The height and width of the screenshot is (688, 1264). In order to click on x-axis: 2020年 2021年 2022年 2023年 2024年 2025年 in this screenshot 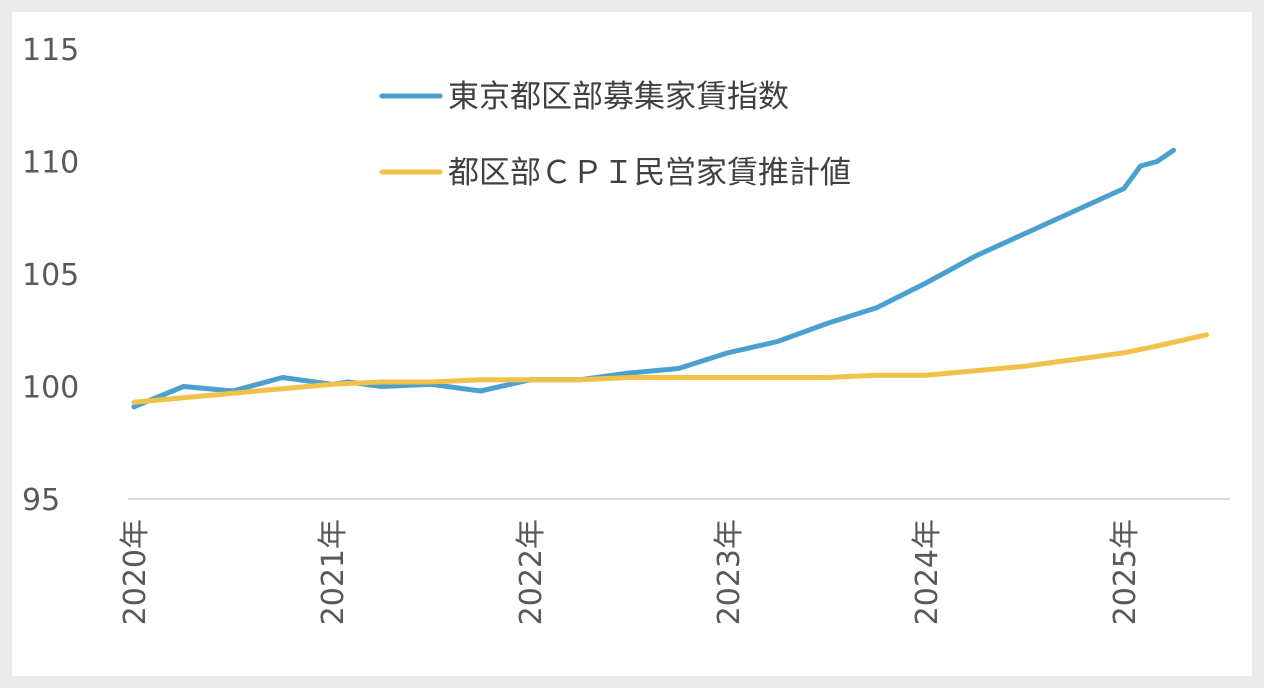, I will do `click(630, 572)`.